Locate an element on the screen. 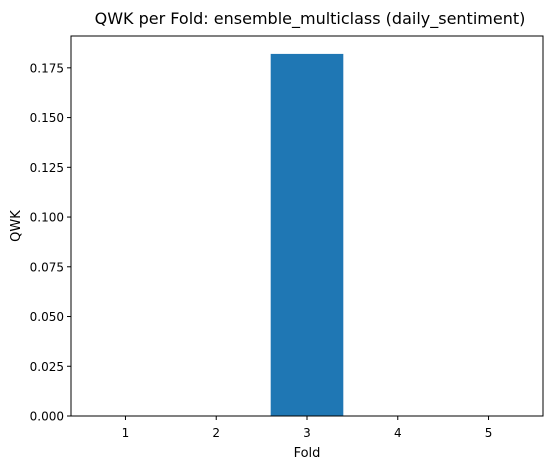 The height and width of the screenshot is (470, 553). x-tick-label: 5 is located at coordinates (489, 433).